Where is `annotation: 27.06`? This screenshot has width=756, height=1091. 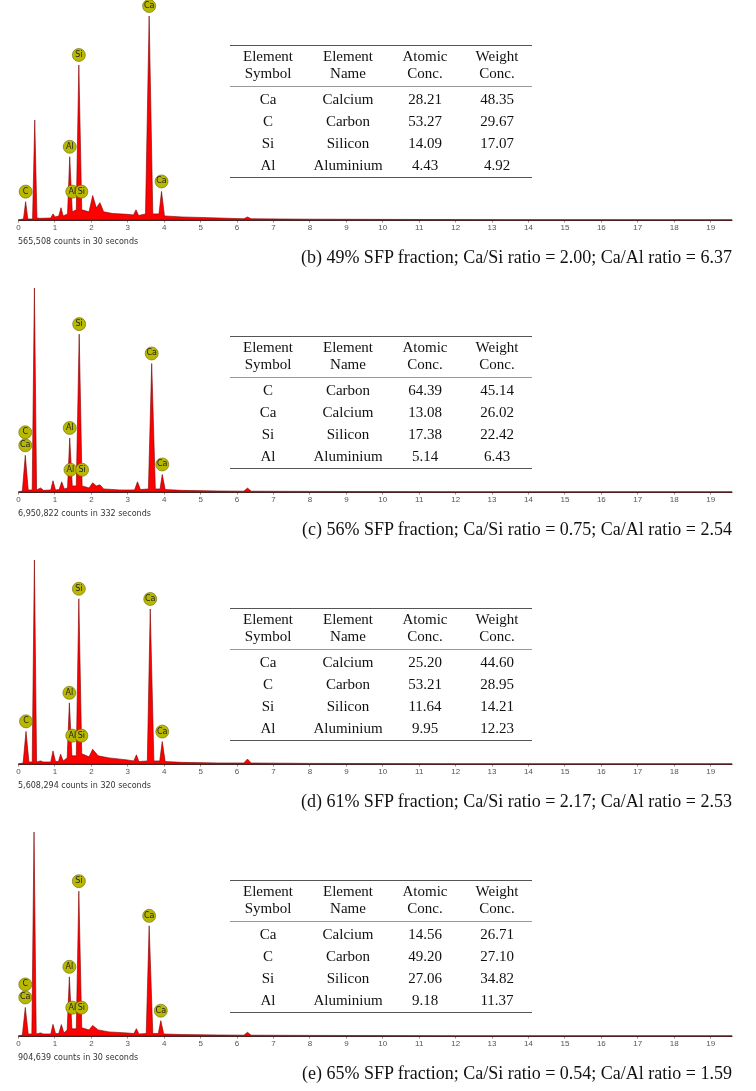 annotation: 27.06 is located at coordinates (425, 978).